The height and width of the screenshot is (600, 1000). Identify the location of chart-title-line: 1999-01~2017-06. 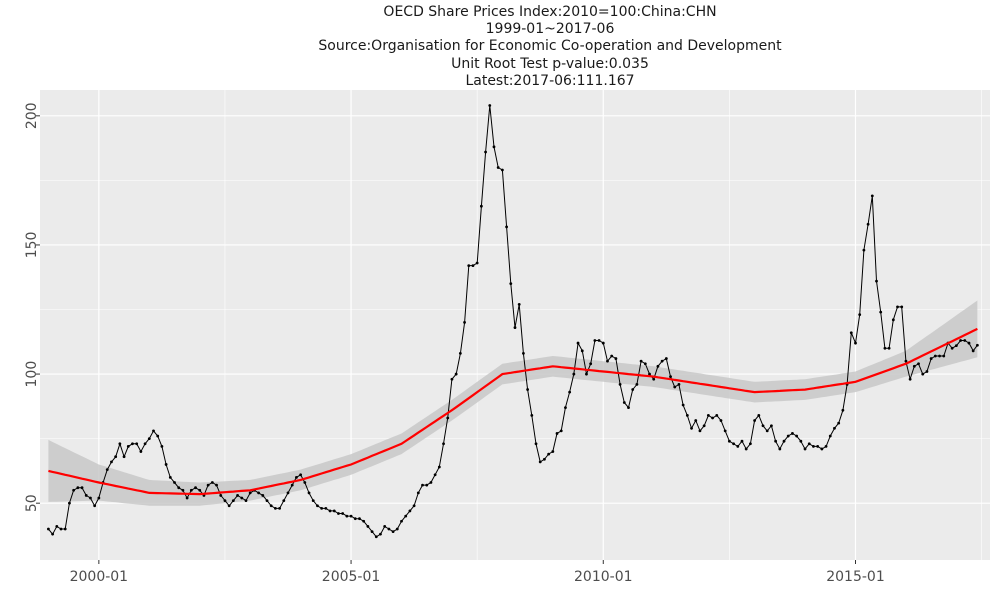
(550, 29).